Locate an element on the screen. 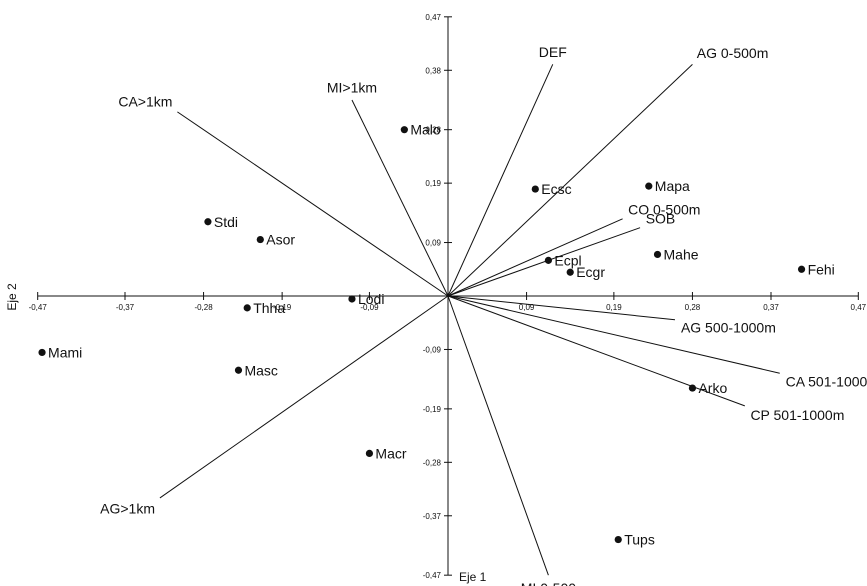 The height and width of the screenshot is (586, 867). point-label: Malo is located at coordinates (425, 130).